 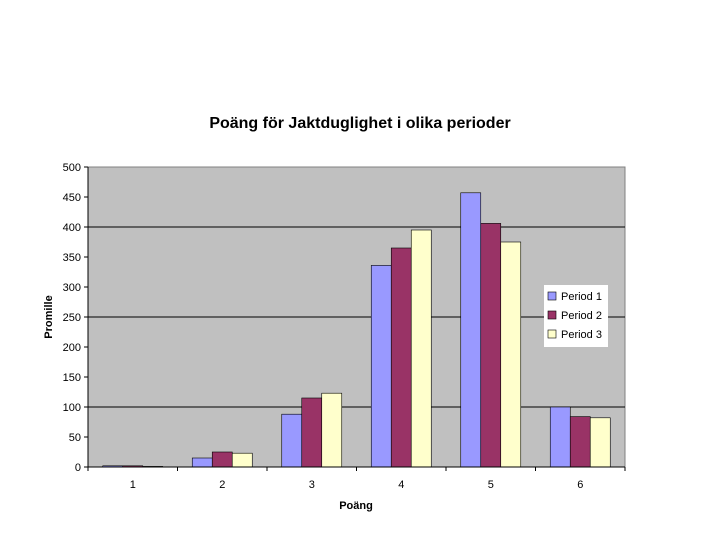 I want to click on x-tick-label: 2, so click(x=222, y=485).